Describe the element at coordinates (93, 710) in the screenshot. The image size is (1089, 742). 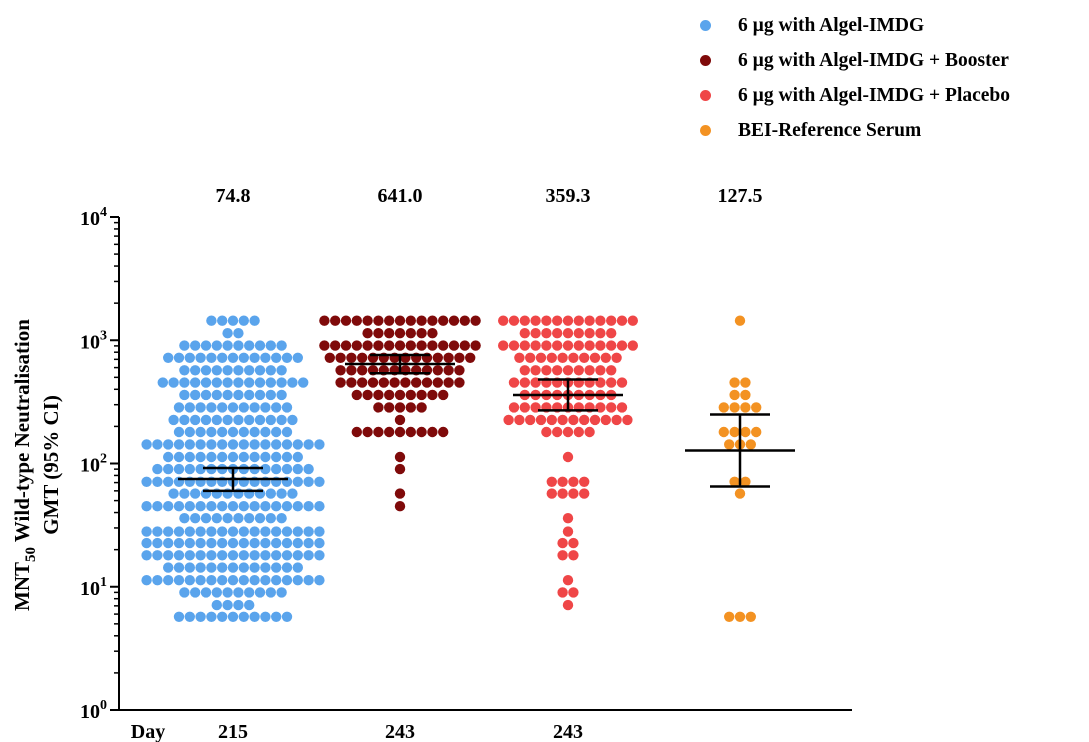
I see `y-tick-label: 10⁰` at that location.